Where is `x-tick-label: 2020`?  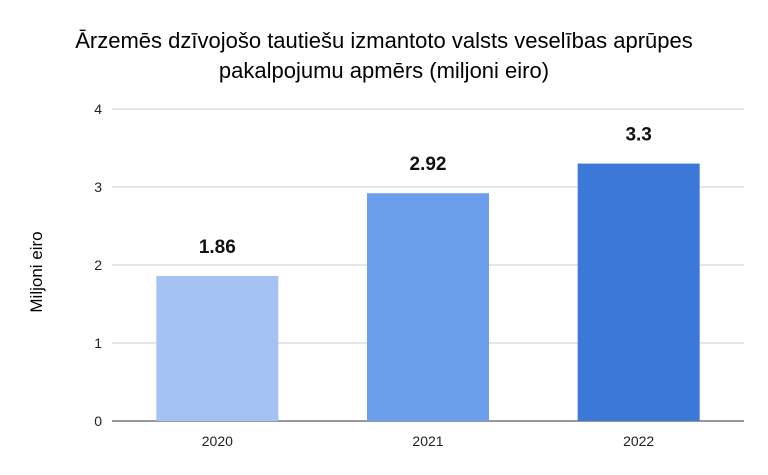 x-tick-label: 2020 is located at coordinates (217, 441).